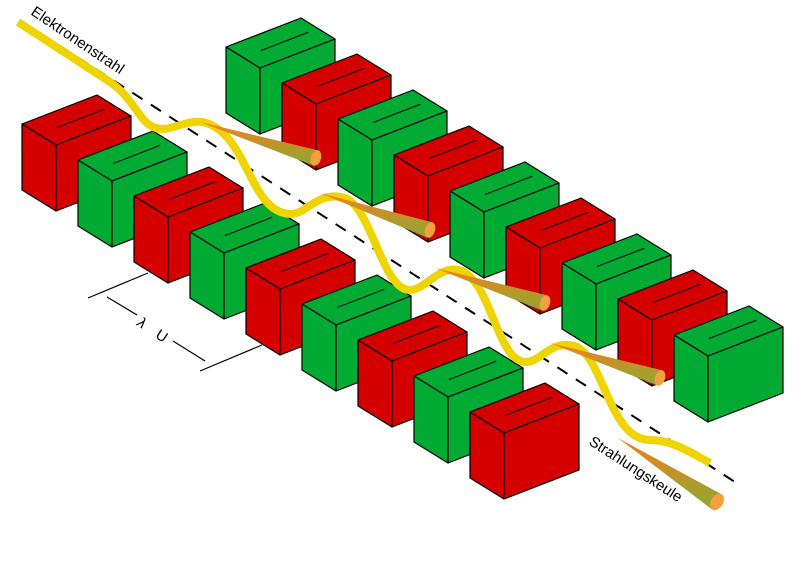  I want to click on period-symbol: λ, so click(141, 322).